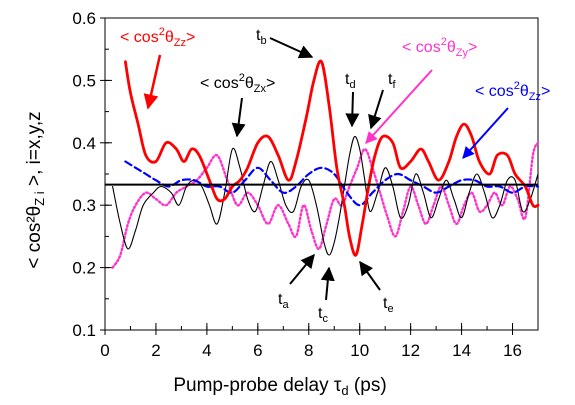  What do you see at coordinates (512, 91) in the screenshot?
I see `annotation-blue-label: < cos2θZz>` at bounding box center [512, 91].